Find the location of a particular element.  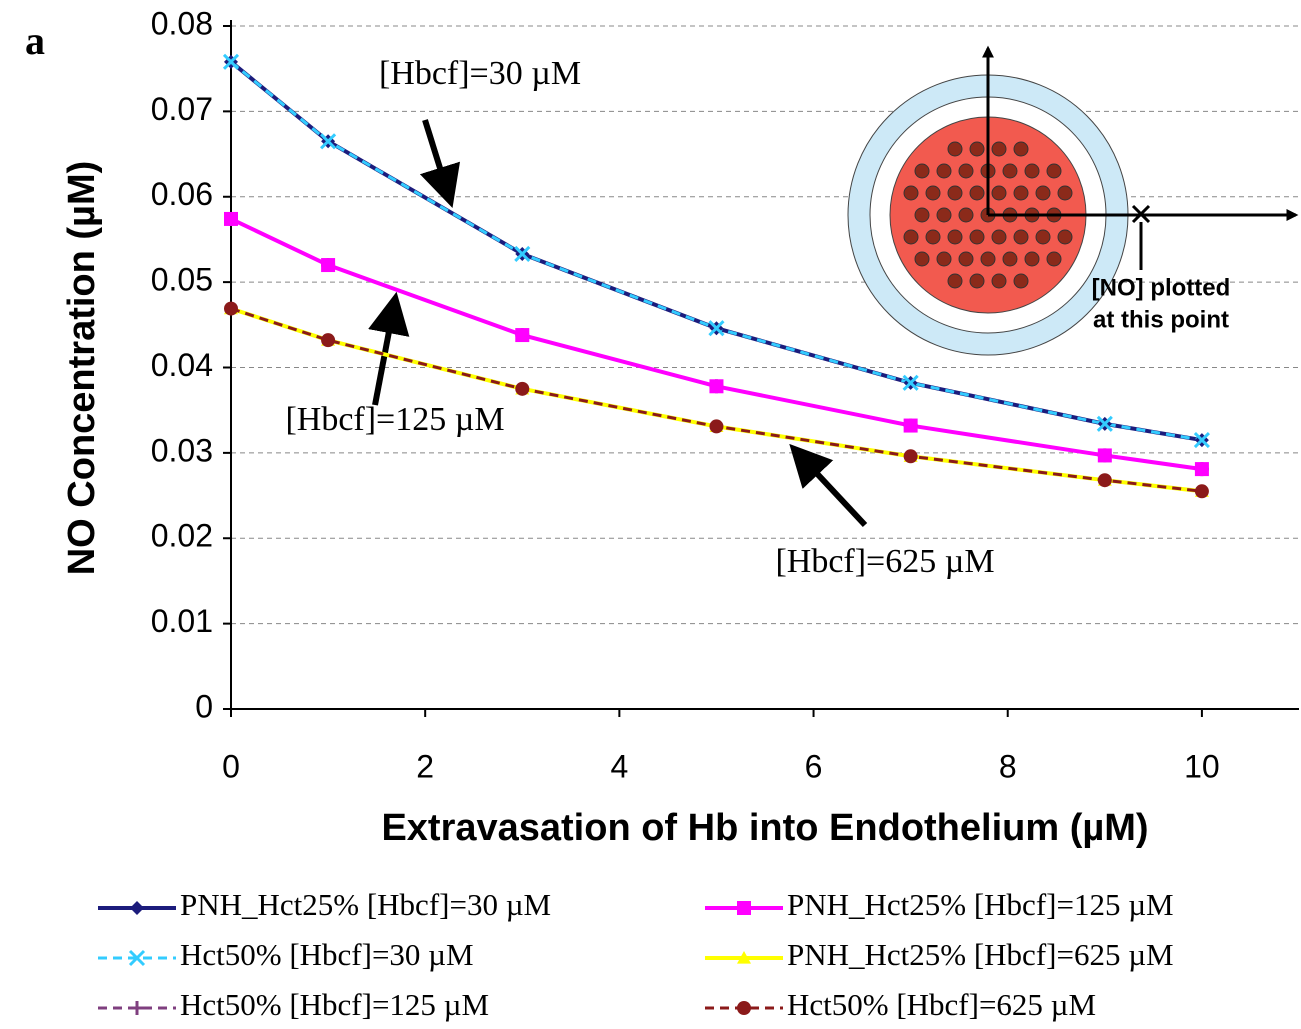

y-tick-label: 0.07 is located at coordinates (182, 109).